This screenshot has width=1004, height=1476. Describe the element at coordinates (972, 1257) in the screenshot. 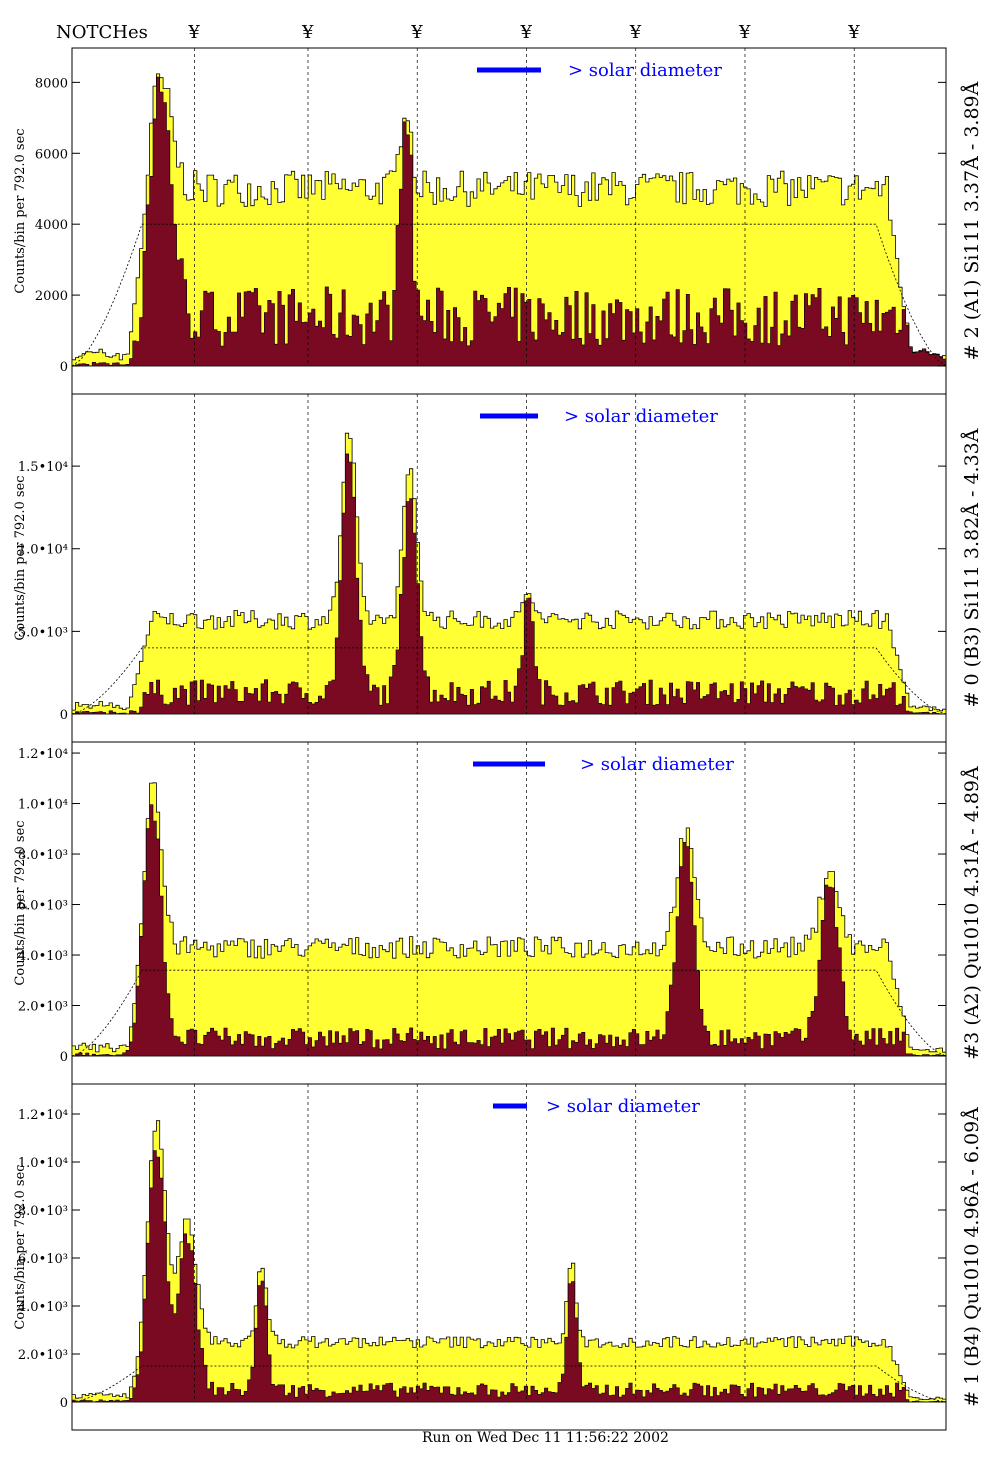

I see `panel-side-title: # 1 (B4) Qu1010 4.96Å - 6.09Å` at that location.